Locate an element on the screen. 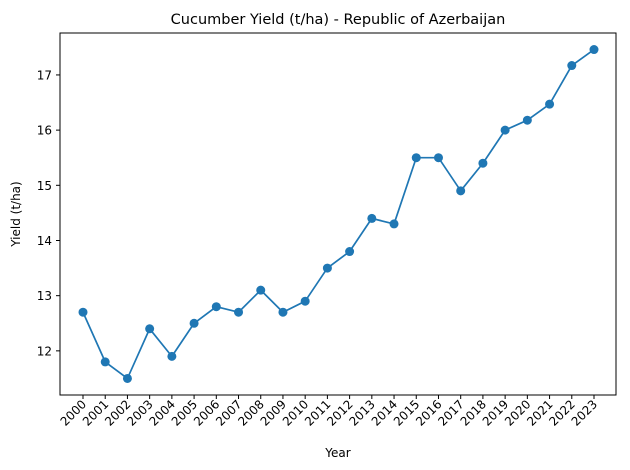  y-tick-label: 15 is located at coordinates (44, 186).